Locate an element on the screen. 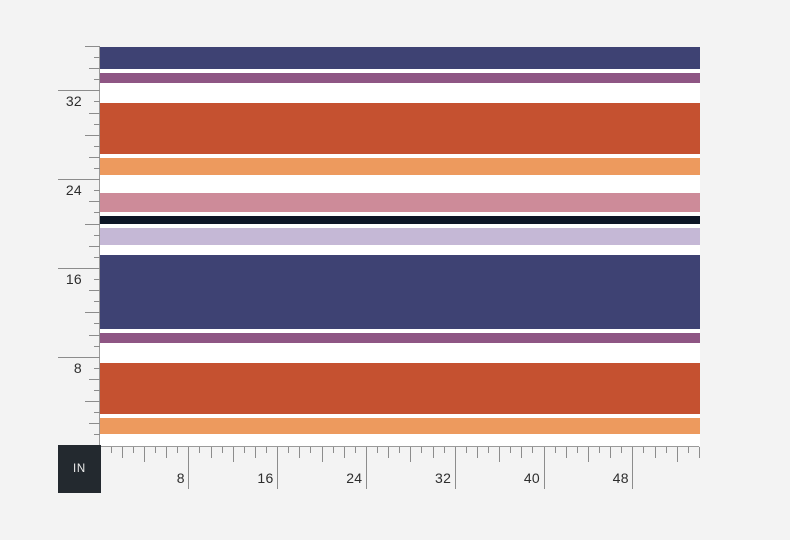 This screenshot has height=540, width=790. unit-indicator-label: IN is located at coordinates (79, 469).